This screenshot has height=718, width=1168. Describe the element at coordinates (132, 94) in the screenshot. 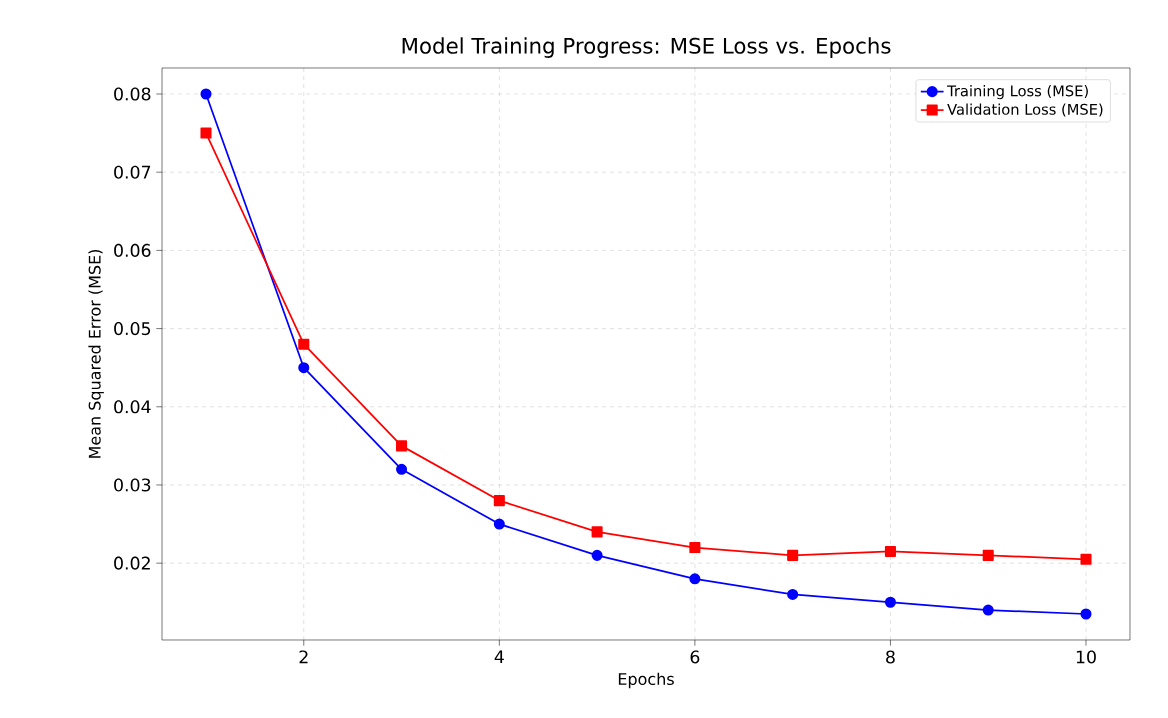

I see `y-tick-label: 0.08` at that location.